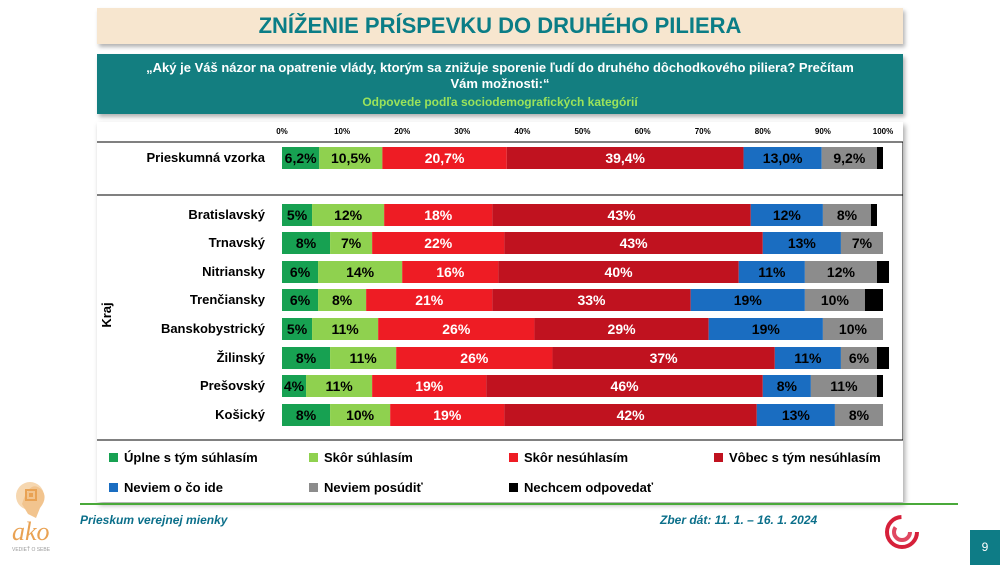 This screenshot has width=1000, height=565. Describe the element at coordinates (643, 131) in the screenshot. I see `x-tick-label: 60%` at that location.